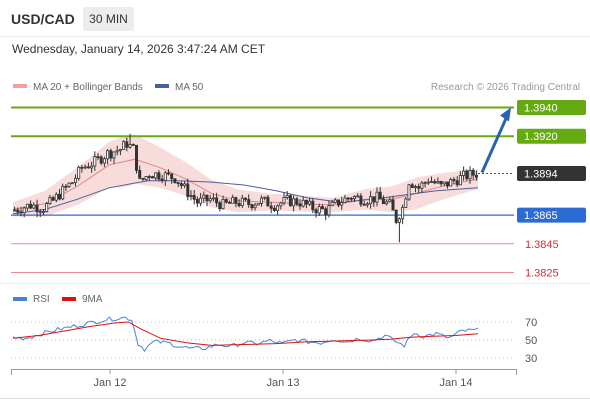 This screenshot has height=400, width=590. I want to click on research-credit: Research © 2026 Trading Central, so click(505, 87).